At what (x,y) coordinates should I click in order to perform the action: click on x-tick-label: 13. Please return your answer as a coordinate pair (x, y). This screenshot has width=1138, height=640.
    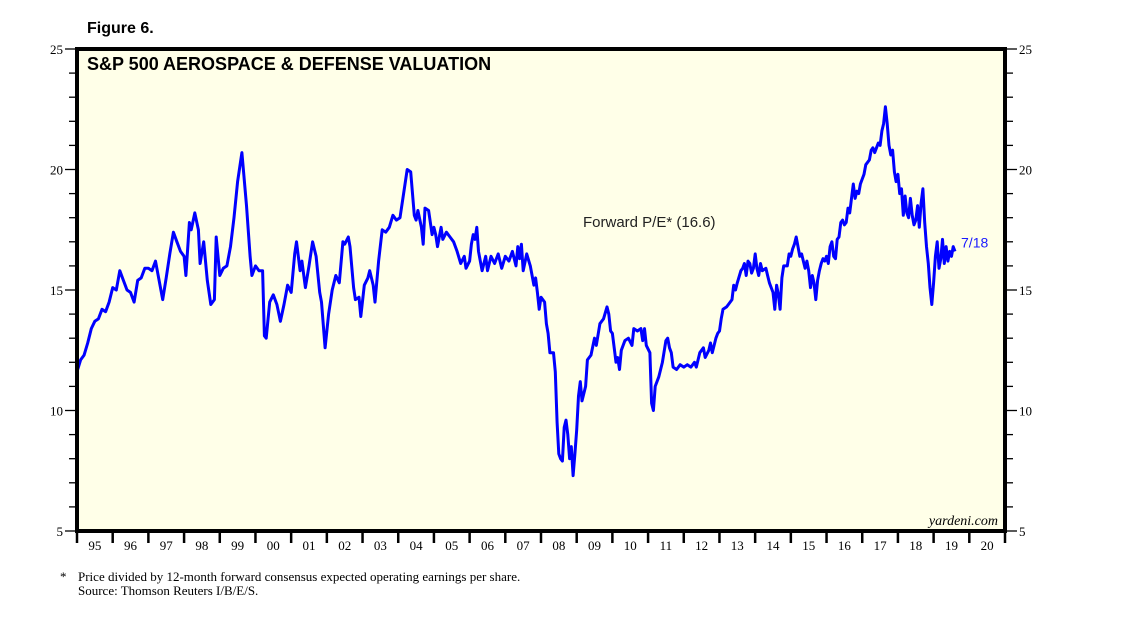
    Looking at the image, I should click on (737, 545).